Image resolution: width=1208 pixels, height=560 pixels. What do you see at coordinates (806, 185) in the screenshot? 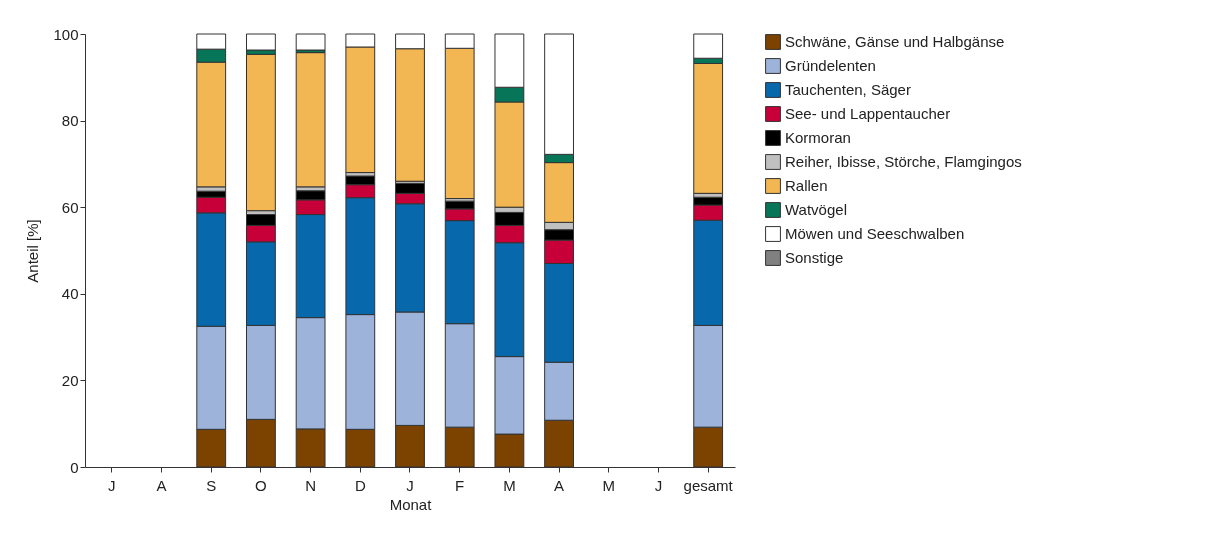
I see `legend-label: Rallen` at bounding box center [806, 185].